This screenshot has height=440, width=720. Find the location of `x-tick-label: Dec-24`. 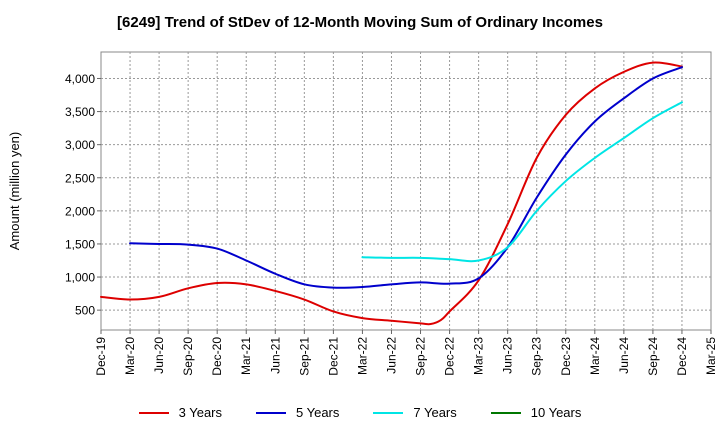

x-tick-label: Dec-24 is located at coordinates (682, 356).